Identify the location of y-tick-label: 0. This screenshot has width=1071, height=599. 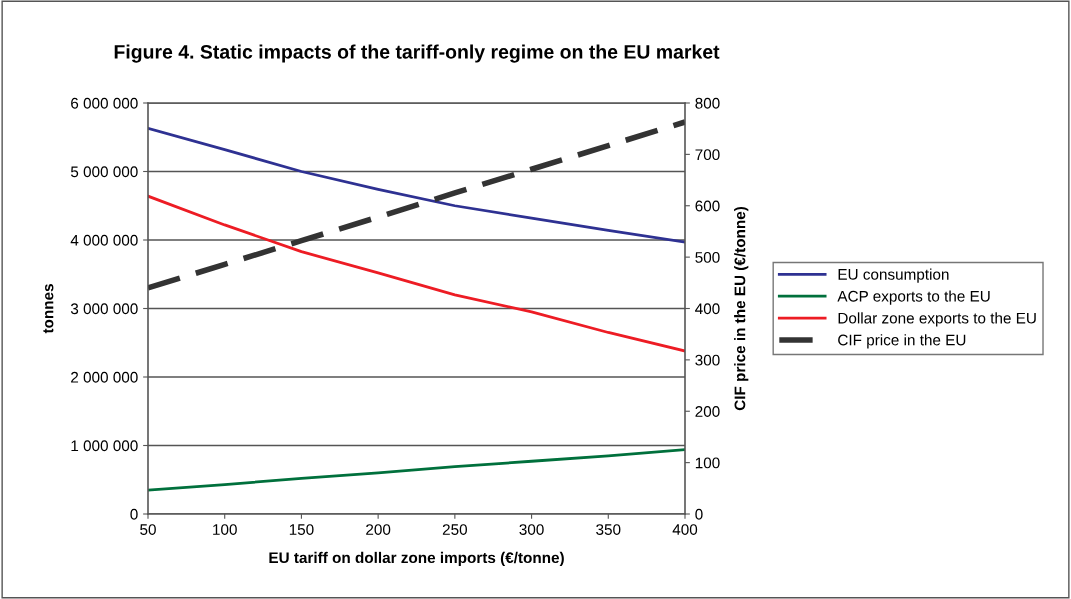
(134, 514).